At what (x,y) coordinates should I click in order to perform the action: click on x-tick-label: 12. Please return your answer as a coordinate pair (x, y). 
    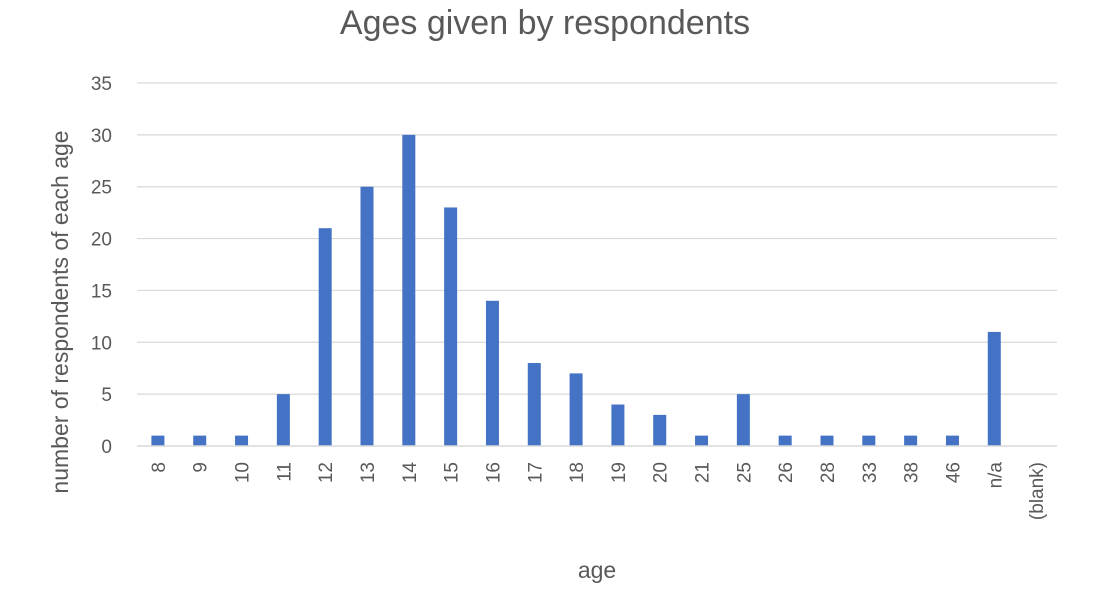
    Looking at the image, I should click on (326, 472).